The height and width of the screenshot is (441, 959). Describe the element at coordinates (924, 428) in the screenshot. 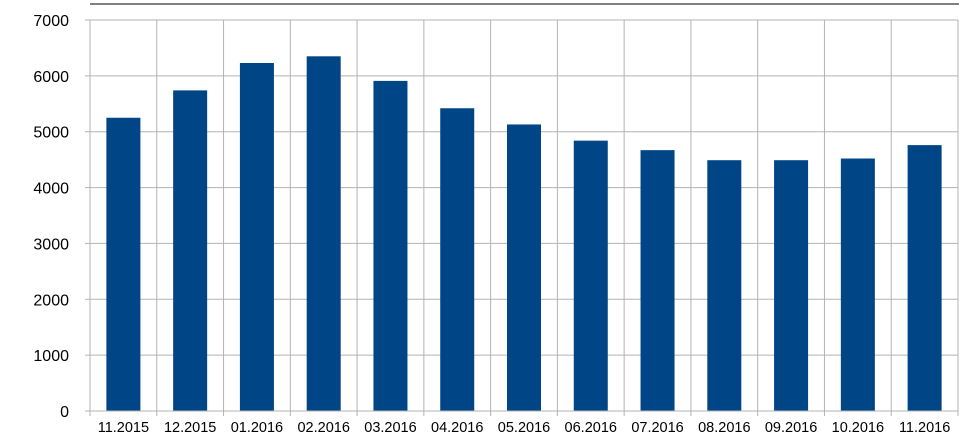

I see `x-tick-label: 11.2016` at that location.